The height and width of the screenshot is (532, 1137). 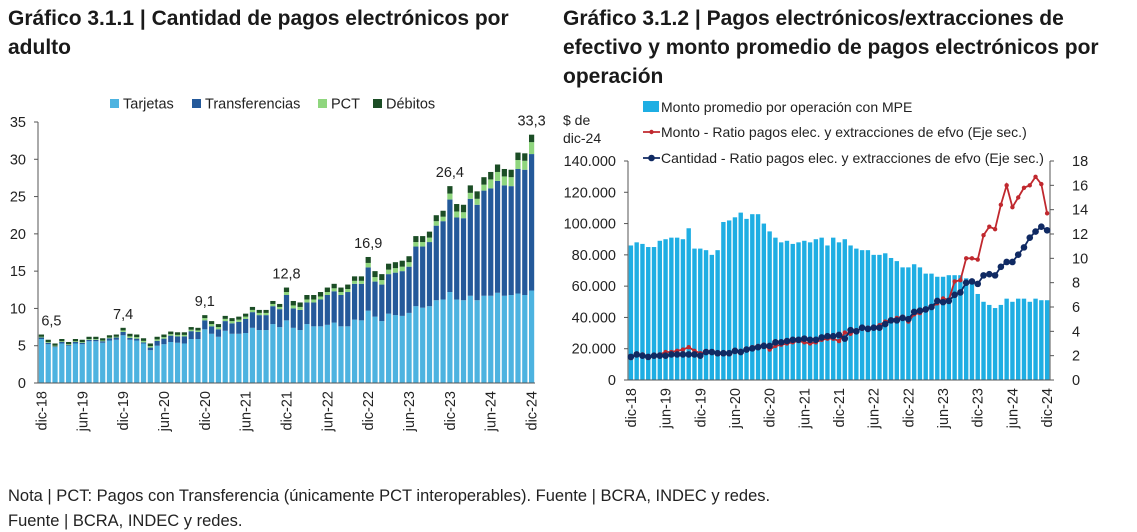 What do you see at coordinates (1013, 408) in the screenshot?
I see `x-tick-label: jun-24` at bounding box center [1013, 408].